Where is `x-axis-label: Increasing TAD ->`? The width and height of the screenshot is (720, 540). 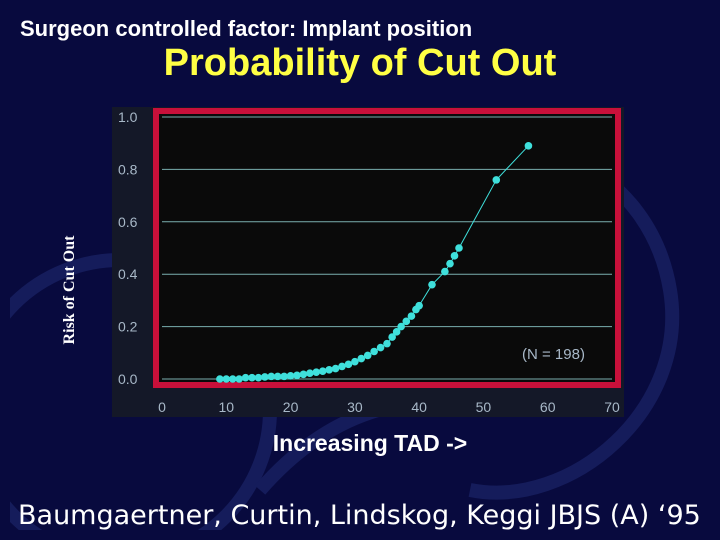 x-axis-label: Increasing TAD -> is located at coordinates (370, 443).